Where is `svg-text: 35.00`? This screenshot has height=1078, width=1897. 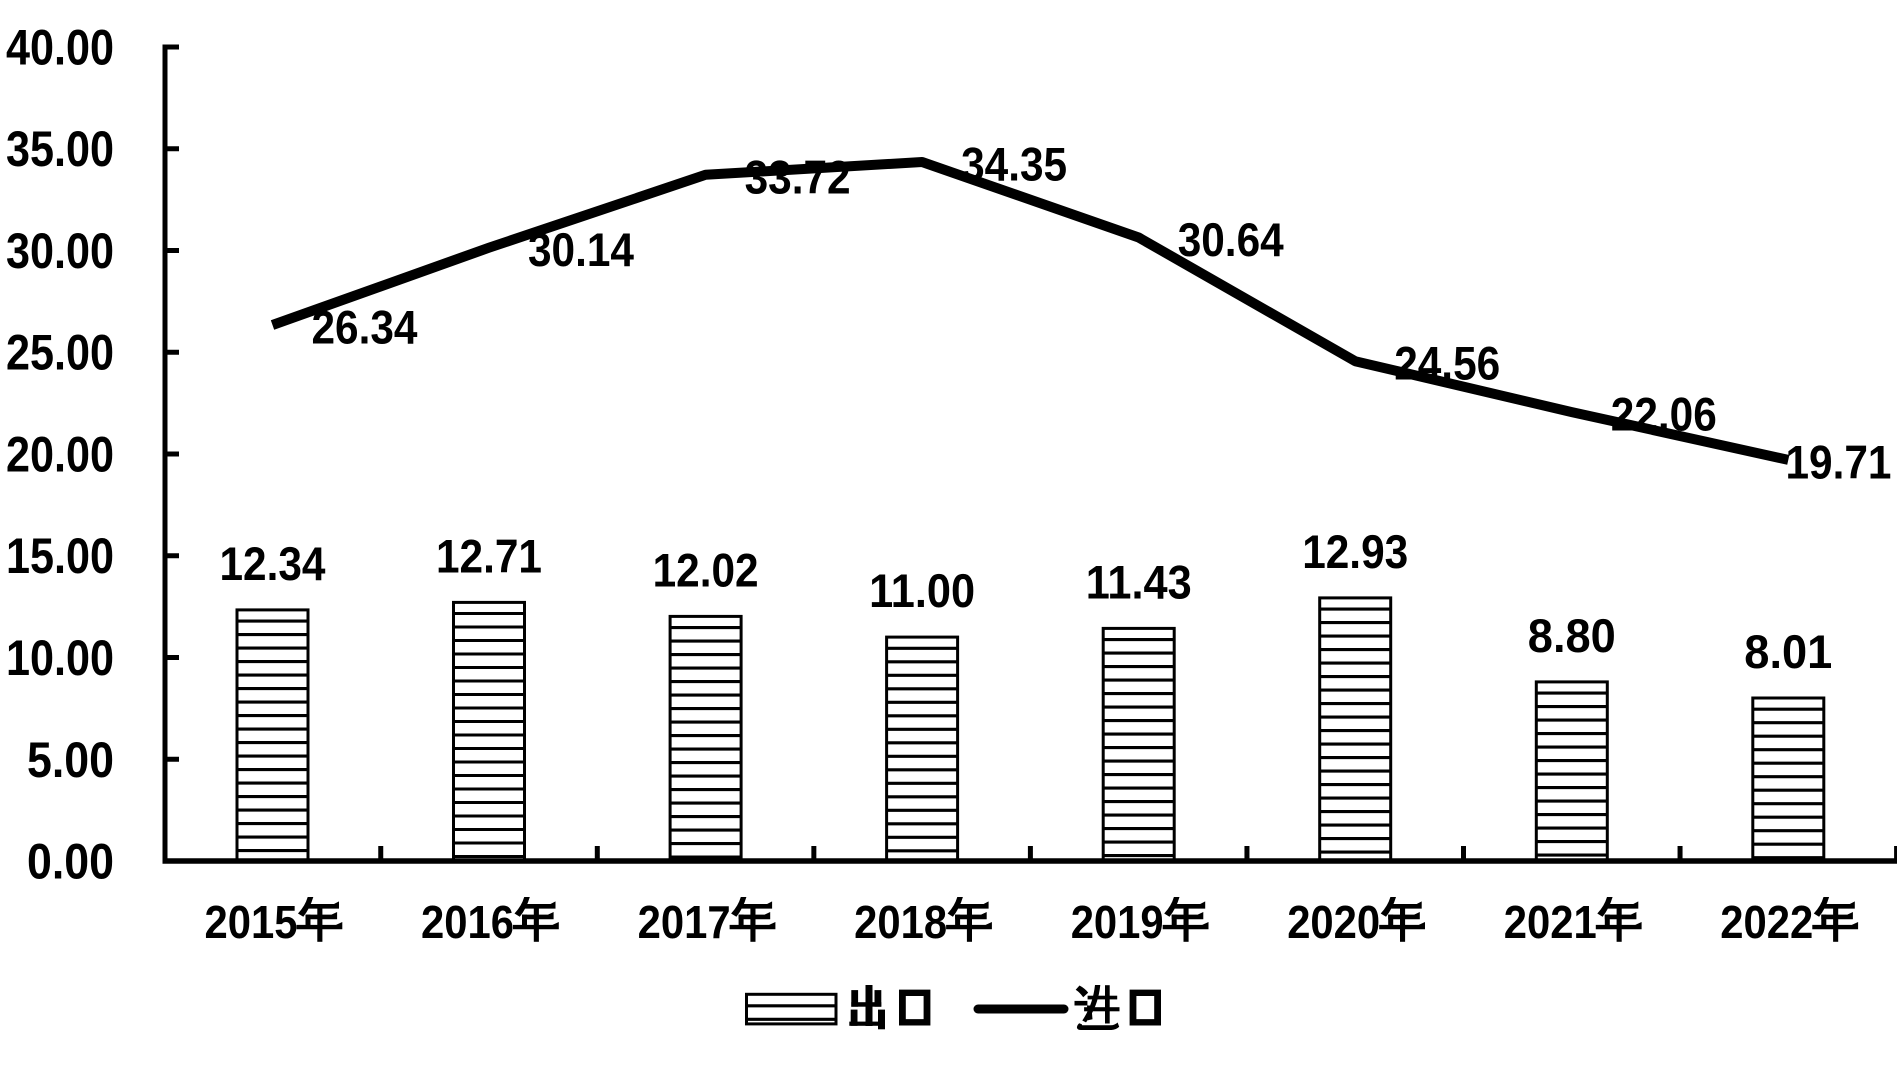
svg-text: 35.00 is located at coordinates (60, 149).